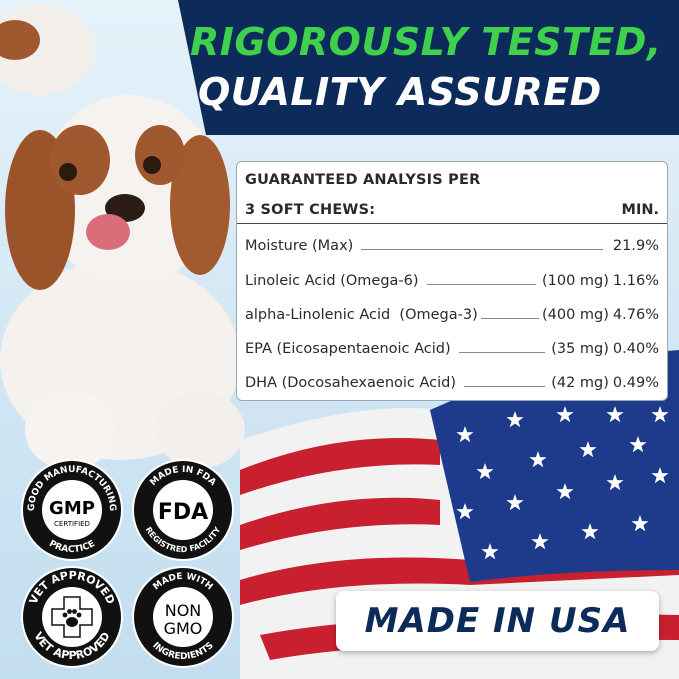 The image size is (679, 679). I want to click on svg-text: PRACTICE, so click(72, 547).